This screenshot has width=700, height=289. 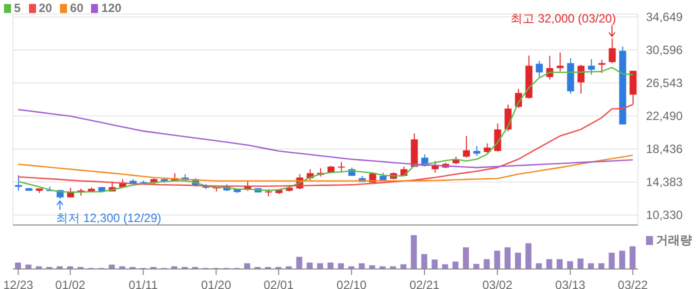 What do you see at coordinates (665, 182) in the screenshot?
I see `y-tick-label: 14,383` at bounding box center [665, 182].